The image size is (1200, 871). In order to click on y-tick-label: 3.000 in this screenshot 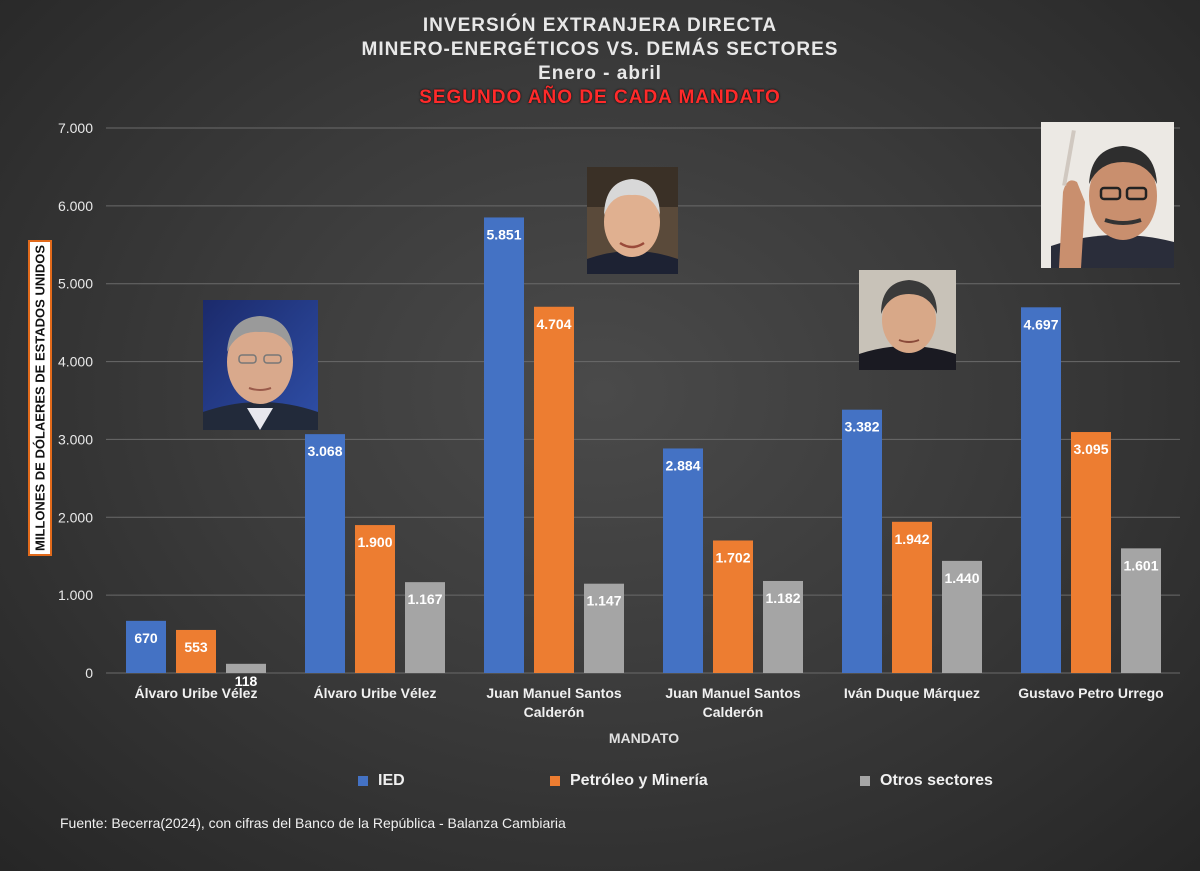, I will do `click(75, 439)`.